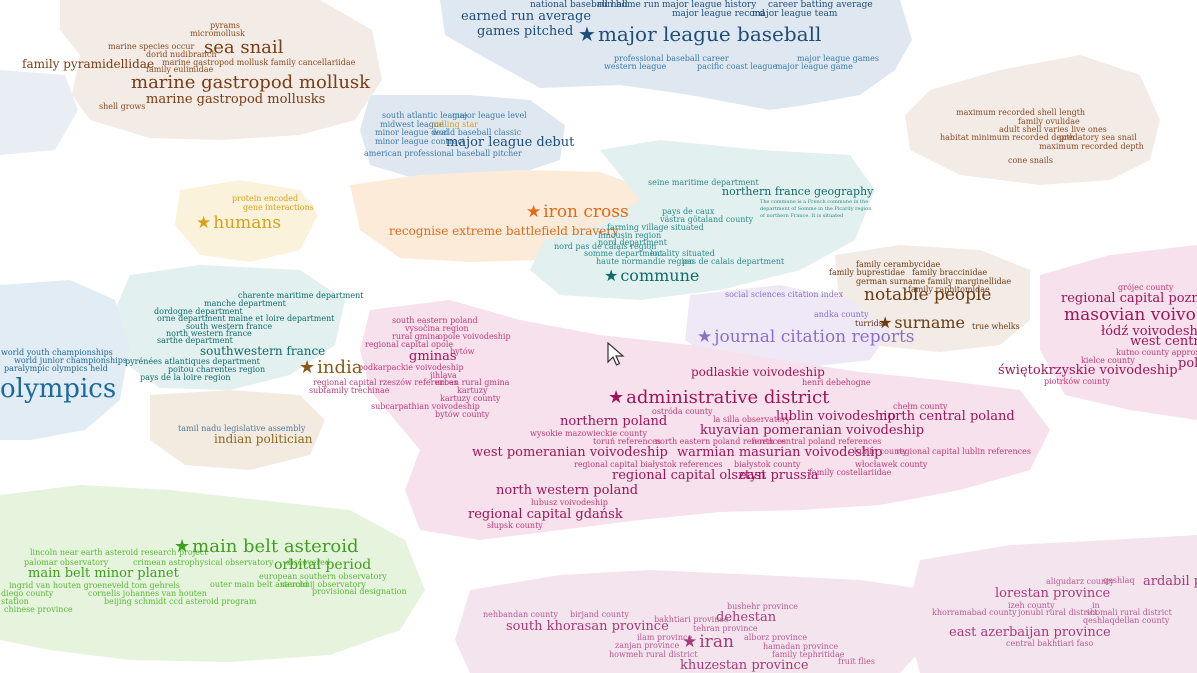  What do you see at coordinates (235, 99) in the screenshot?
I see `label-marine-gastropod-mollusks: marine gastropod mollusks` at bounding box center [235, 99].